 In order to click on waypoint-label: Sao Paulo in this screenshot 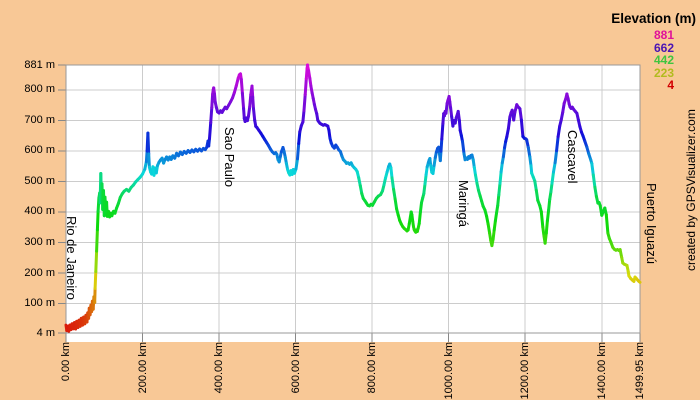, I will do `click(230, 157)`.